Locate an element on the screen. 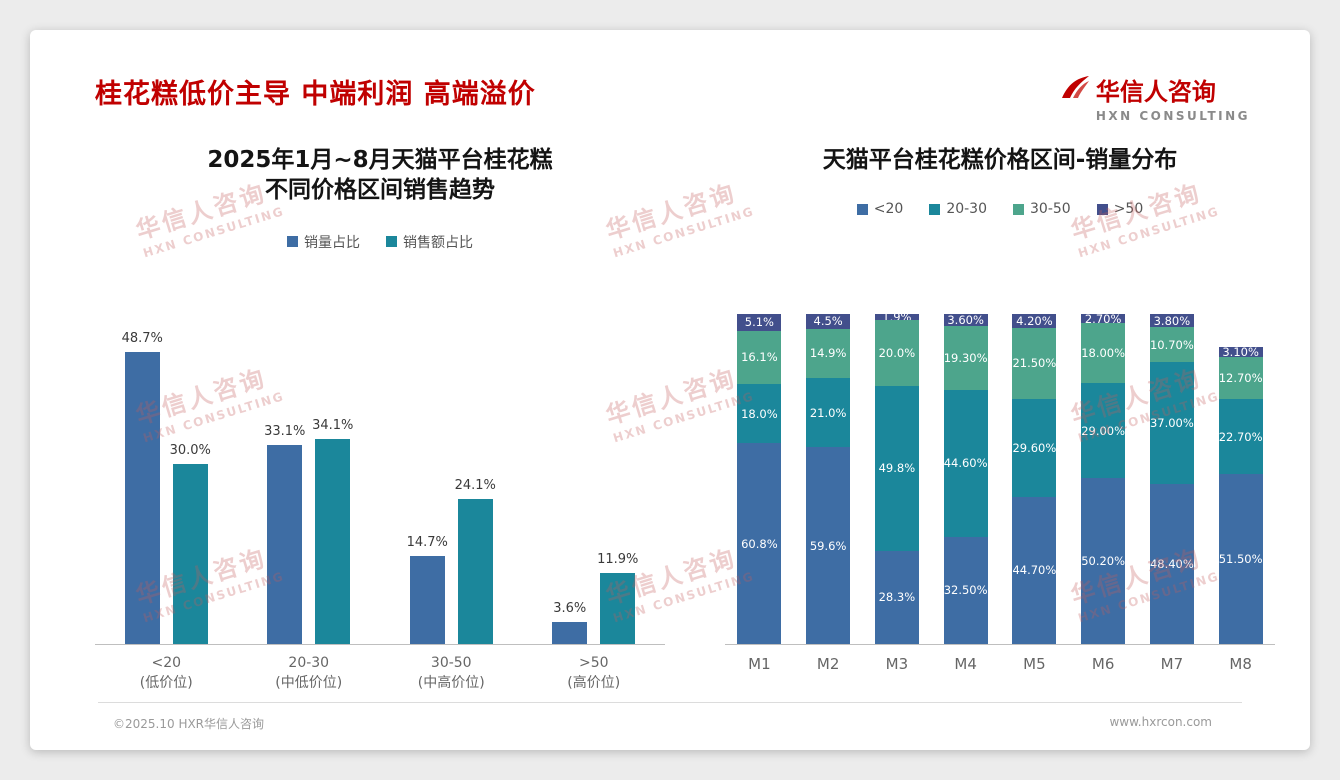  x-axis-label-main: 20-30 is located at coordinates (309, 663).